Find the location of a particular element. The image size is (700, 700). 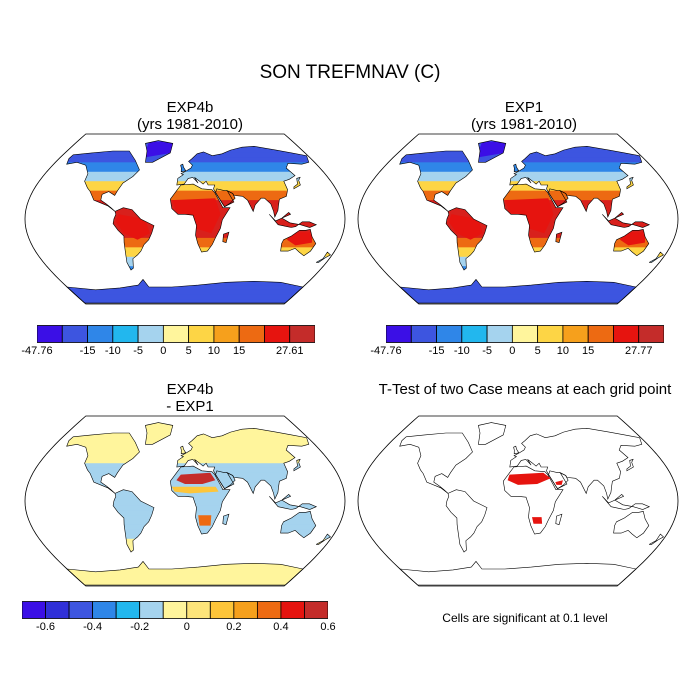

significant-cells is located at coordinates (537, 520).